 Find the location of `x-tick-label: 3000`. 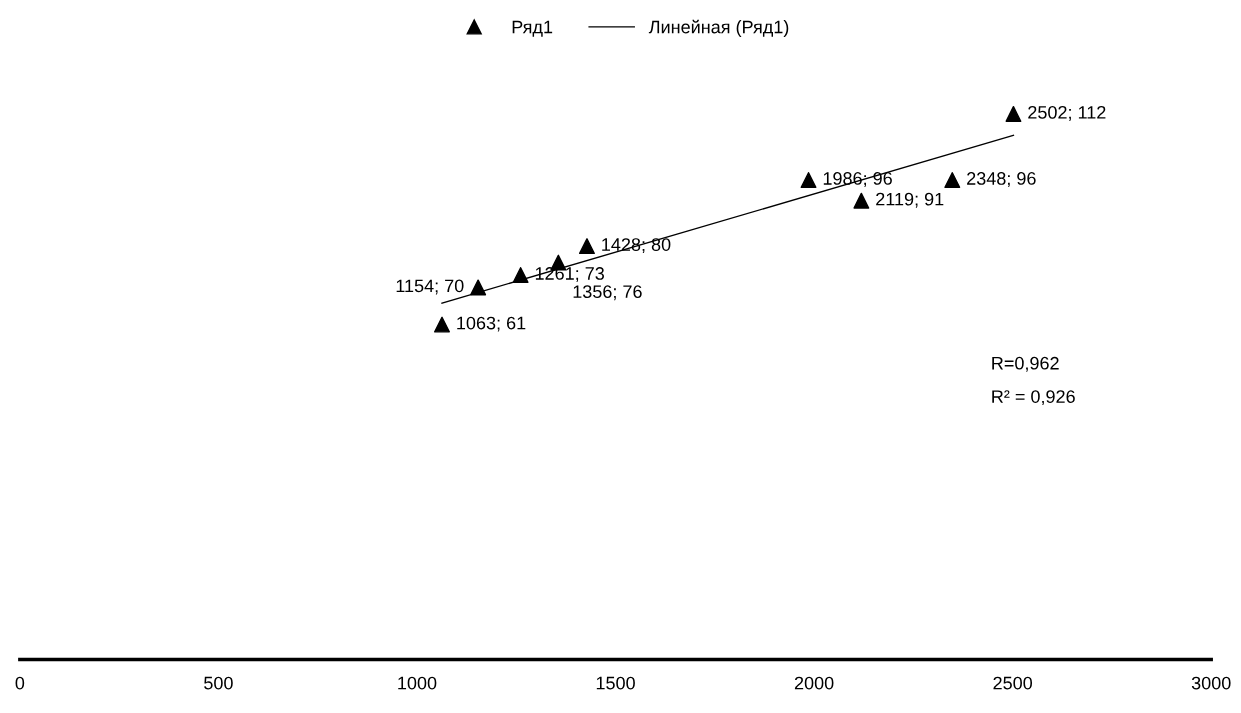

x-tick-label: 3000 is located at coordinates (1211, 683).